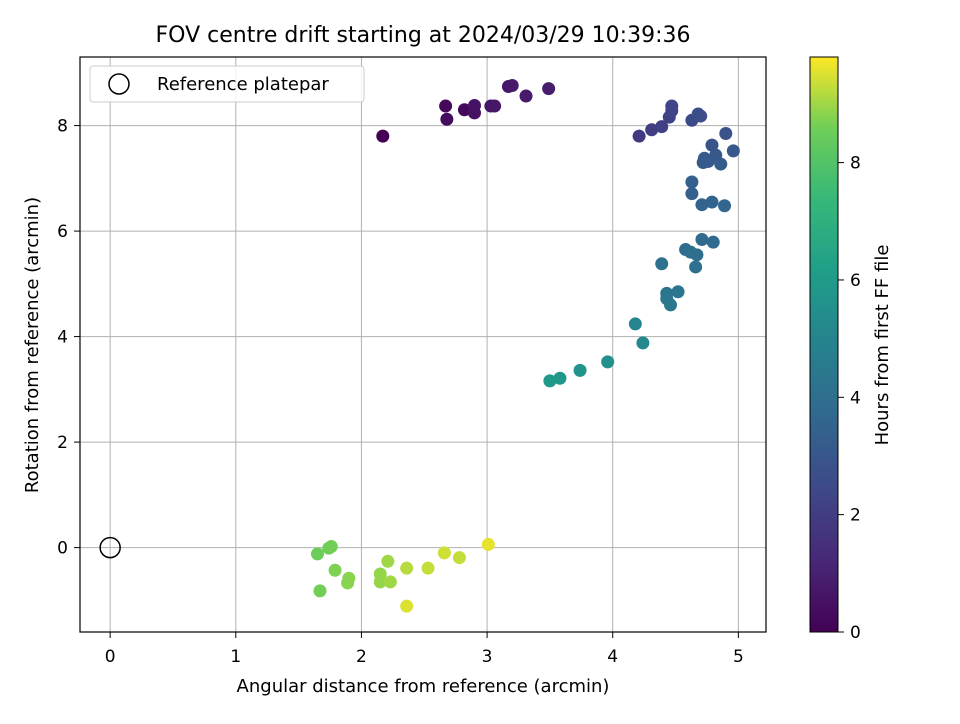 The image size is (960, 724). Describe the element at coordinates (62, 232) in the screenshot. I see `y-tick-label: 6` at that location.